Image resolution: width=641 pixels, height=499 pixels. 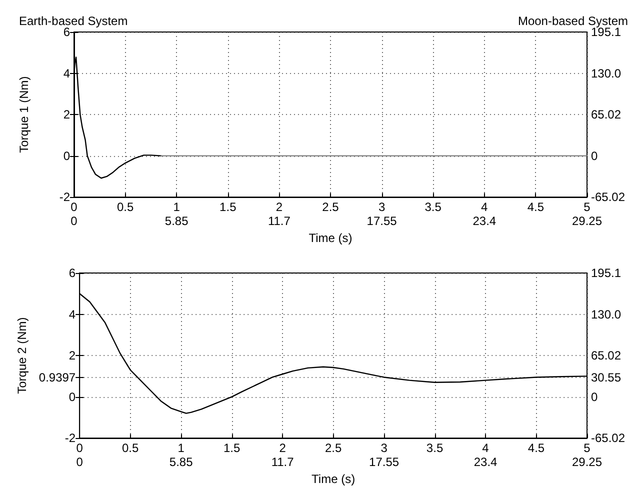 What do you see at coordinates (606, 377) in the screenshot?
I see `y2-tick-label: 30.55` at bounding box center [606, 377].